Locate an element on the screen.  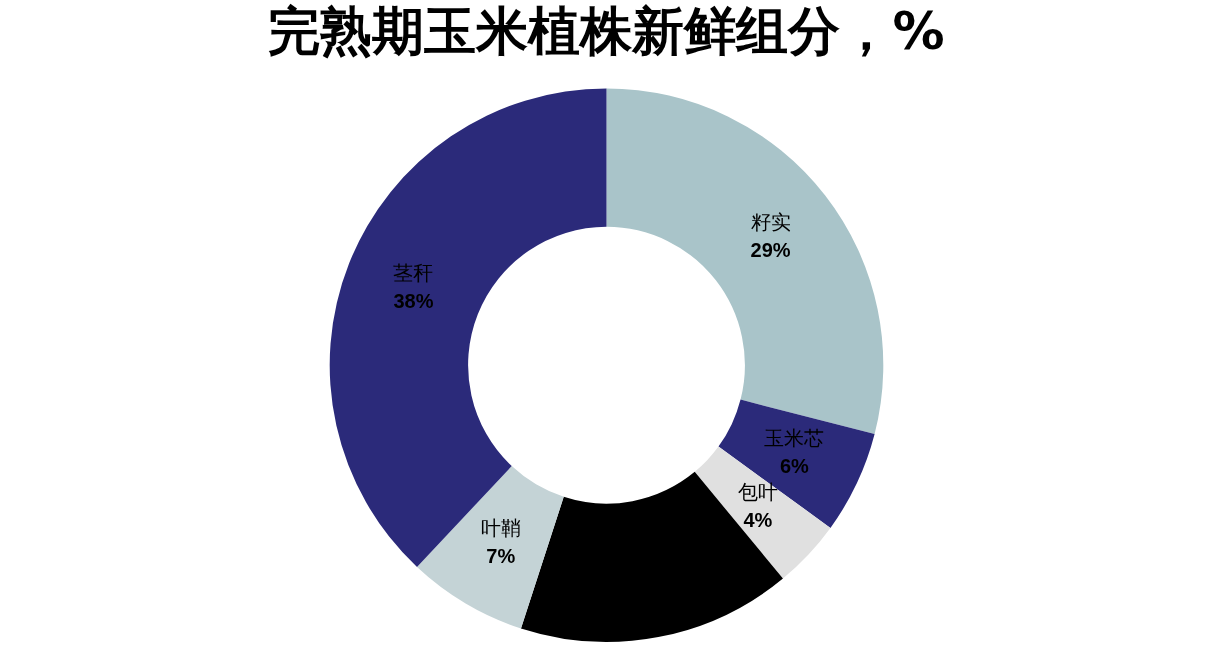
slice-label: 包叶 is located at coordinates (757, 491).